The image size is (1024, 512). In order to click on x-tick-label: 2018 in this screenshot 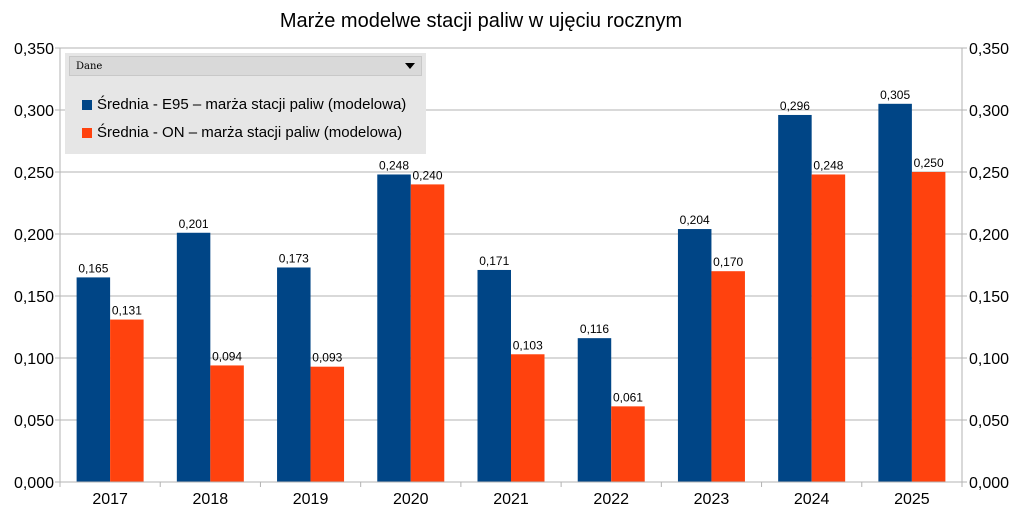, I will do `click(211, 499)`.